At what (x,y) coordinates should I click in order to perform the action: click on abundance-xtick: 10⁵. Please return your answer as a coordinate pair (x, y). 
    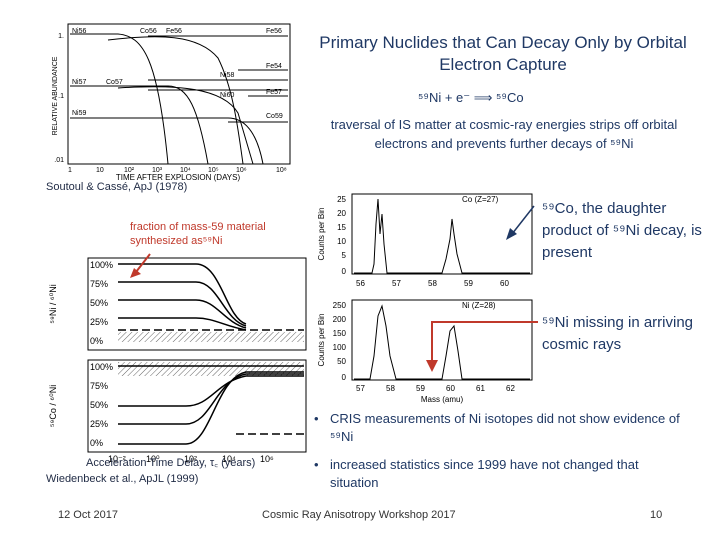
    Looking at the image, I should click on (213, 170).